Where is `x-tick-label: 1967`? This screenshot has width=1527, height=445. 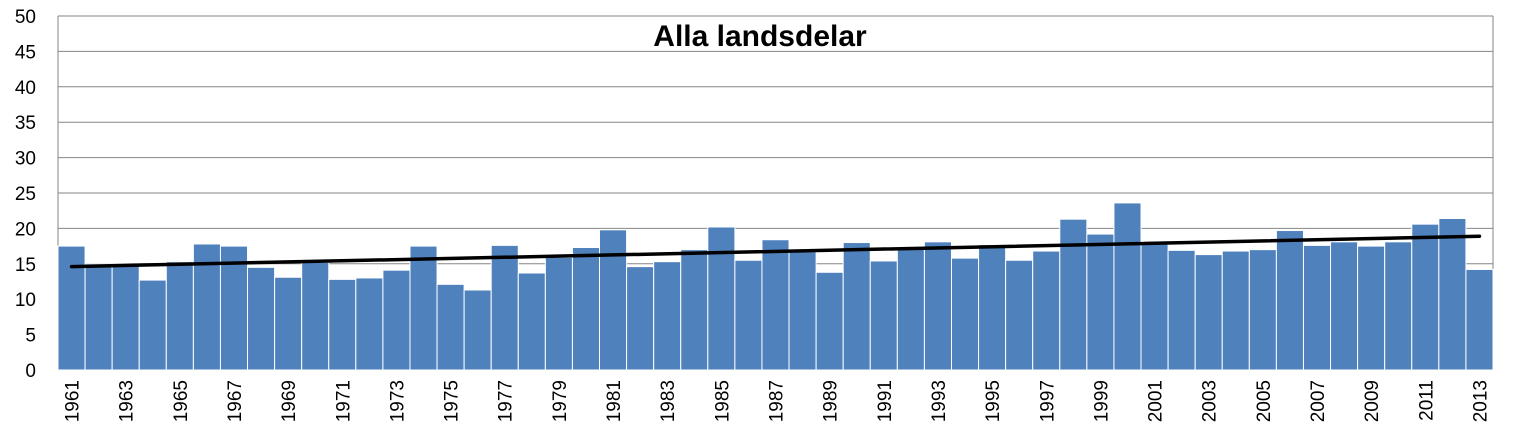
x-tick-label: 1967 is located at coordinates (235, 401).